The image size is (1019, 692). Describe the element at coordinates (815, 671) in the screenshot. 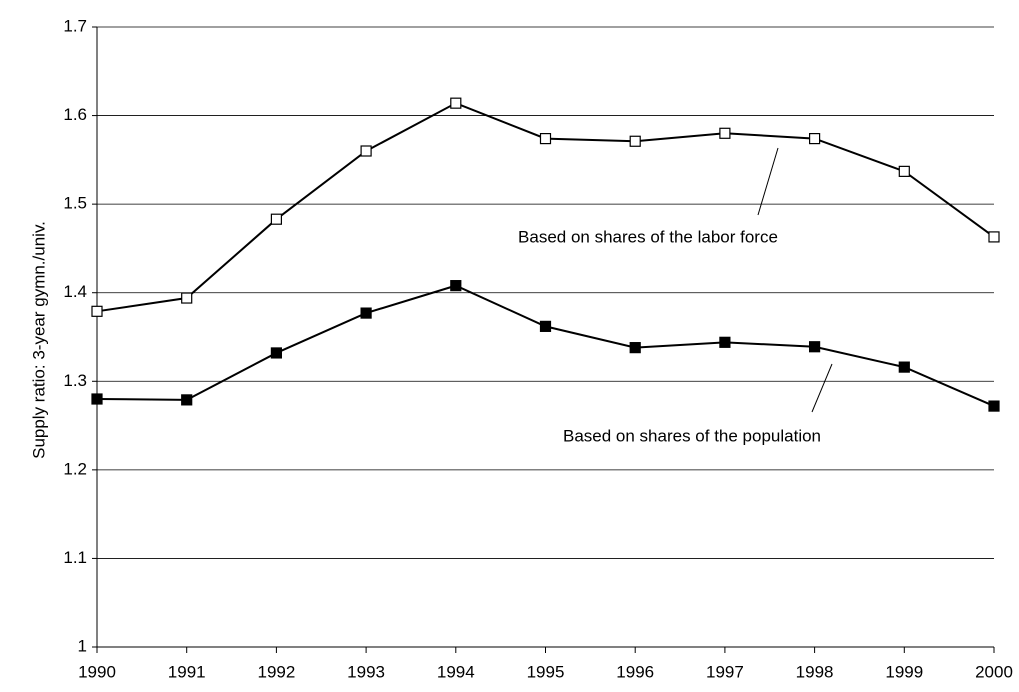

I see `x-tick-label: 1998` at that location.